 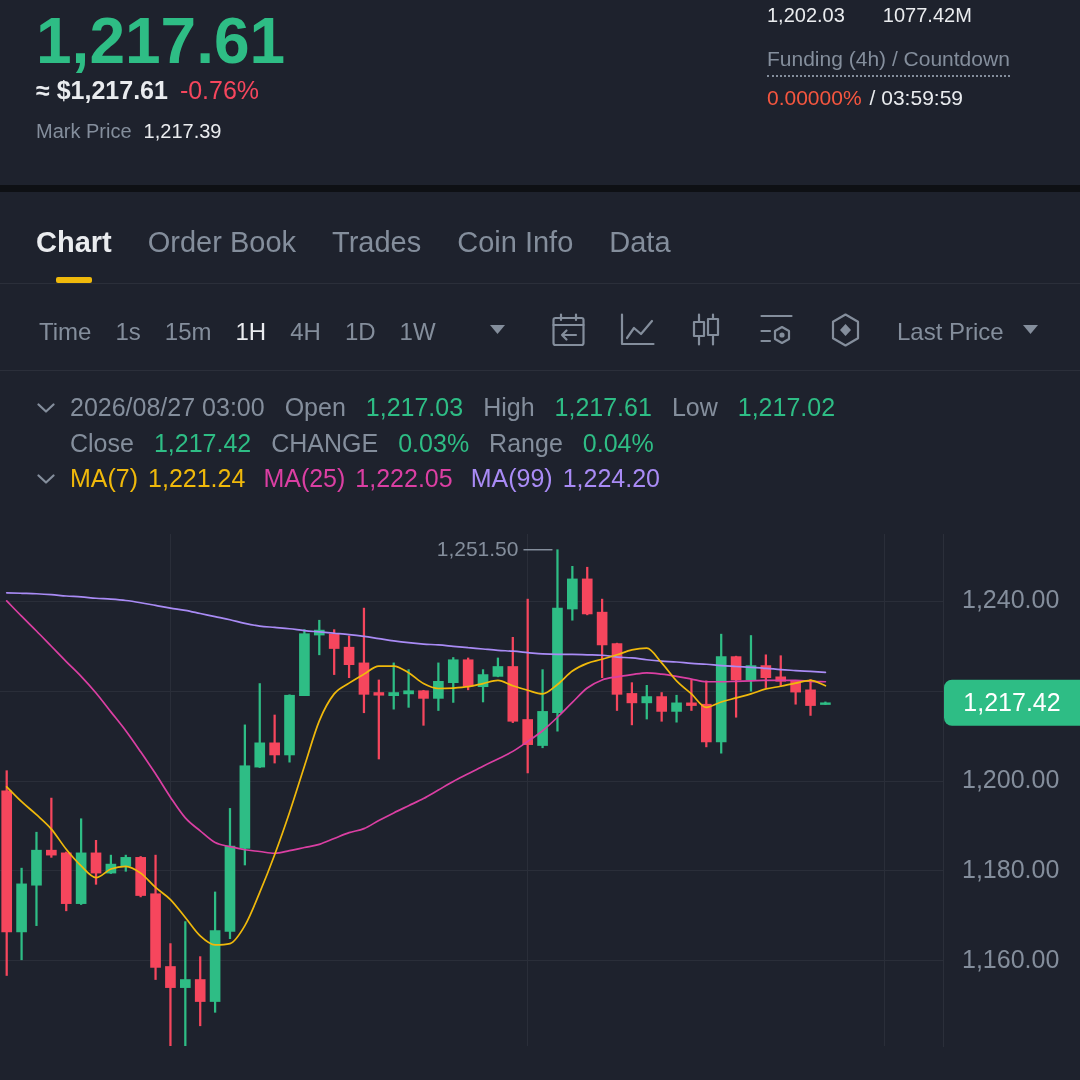 What do you see at coordinates (786, 407) in the screenshot?
I see `text: 1,217.02` at bounding box center [786, 407].